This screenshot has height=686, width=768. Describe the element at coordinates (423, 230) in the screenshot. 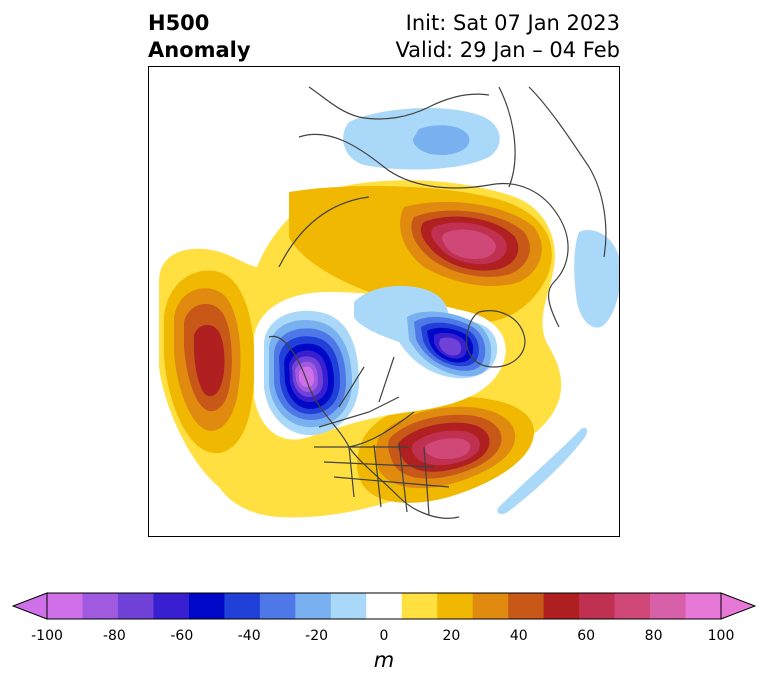

I see `coastline-eurasia` at that location.